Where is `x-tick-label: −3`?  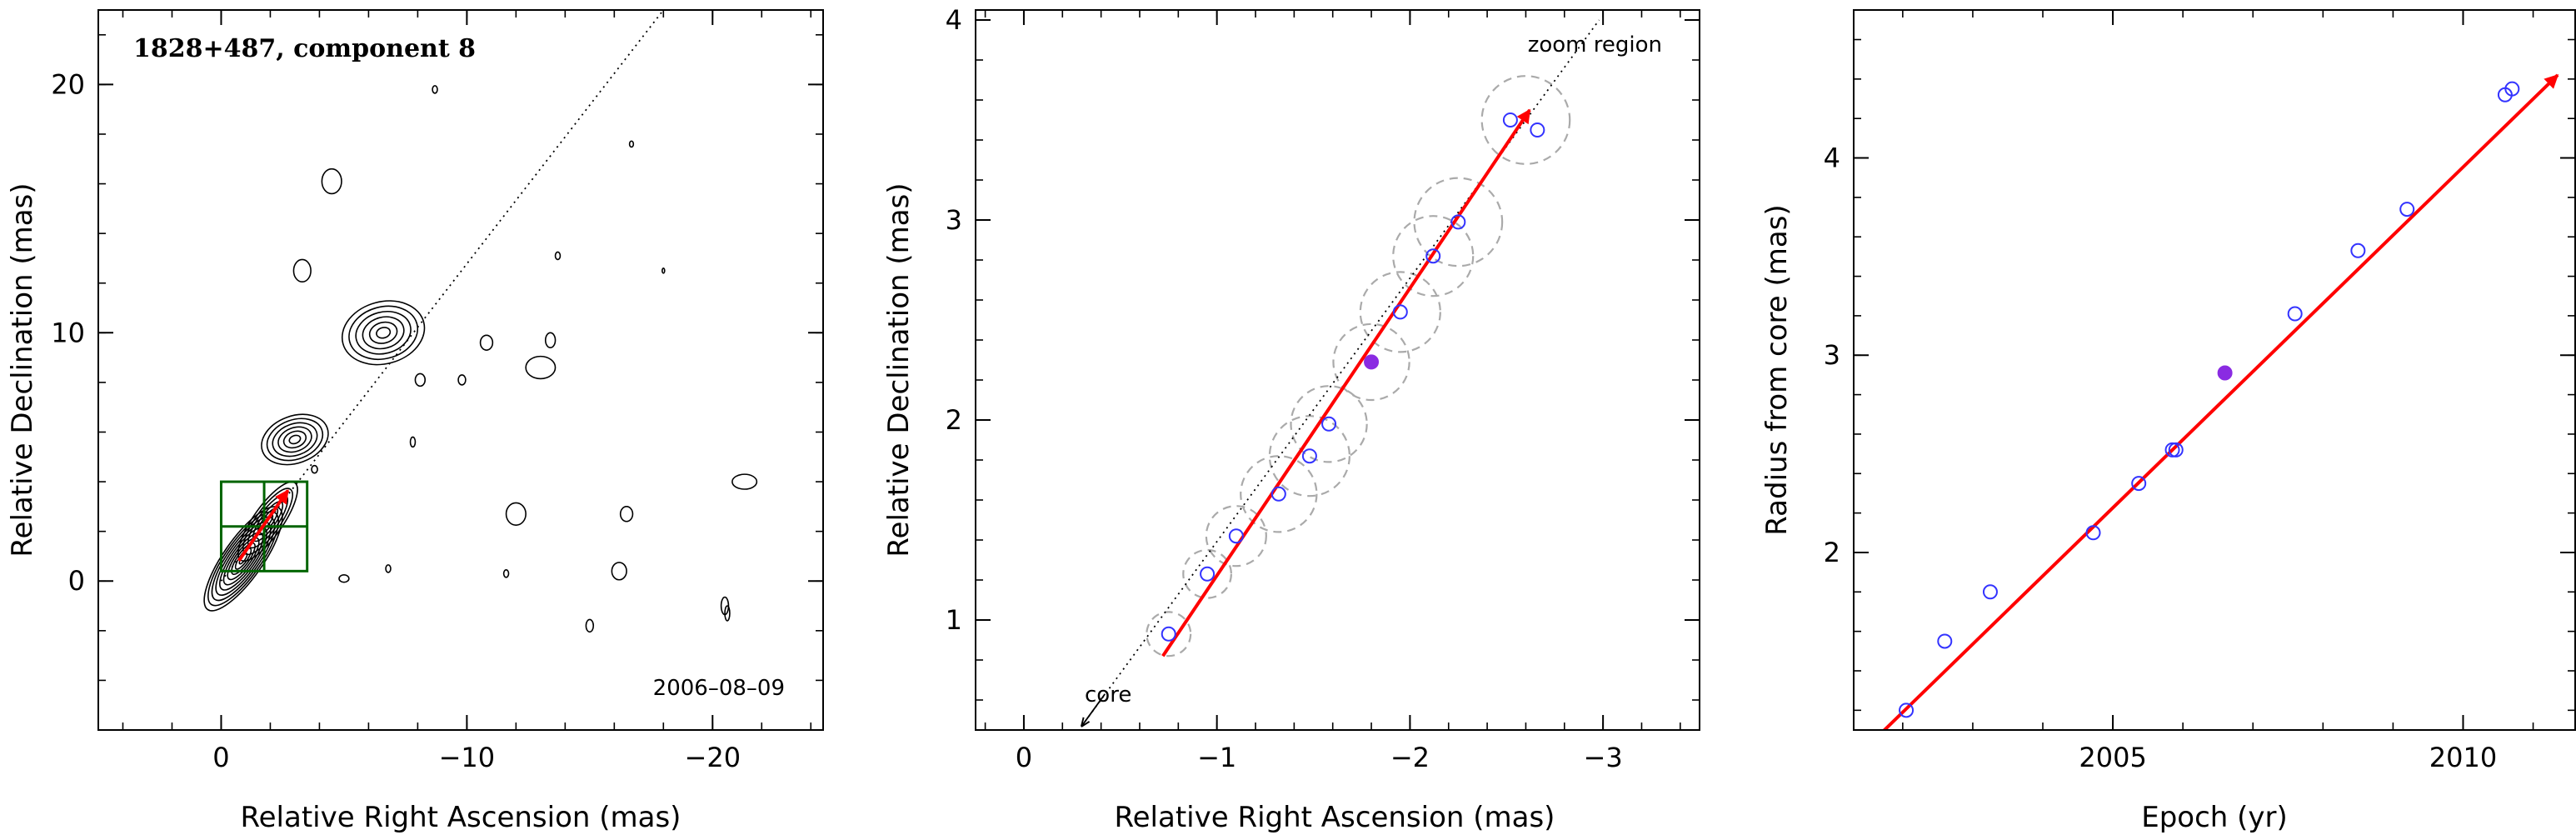 x-tick-label: −3 is located at coordinates (1603, 757).